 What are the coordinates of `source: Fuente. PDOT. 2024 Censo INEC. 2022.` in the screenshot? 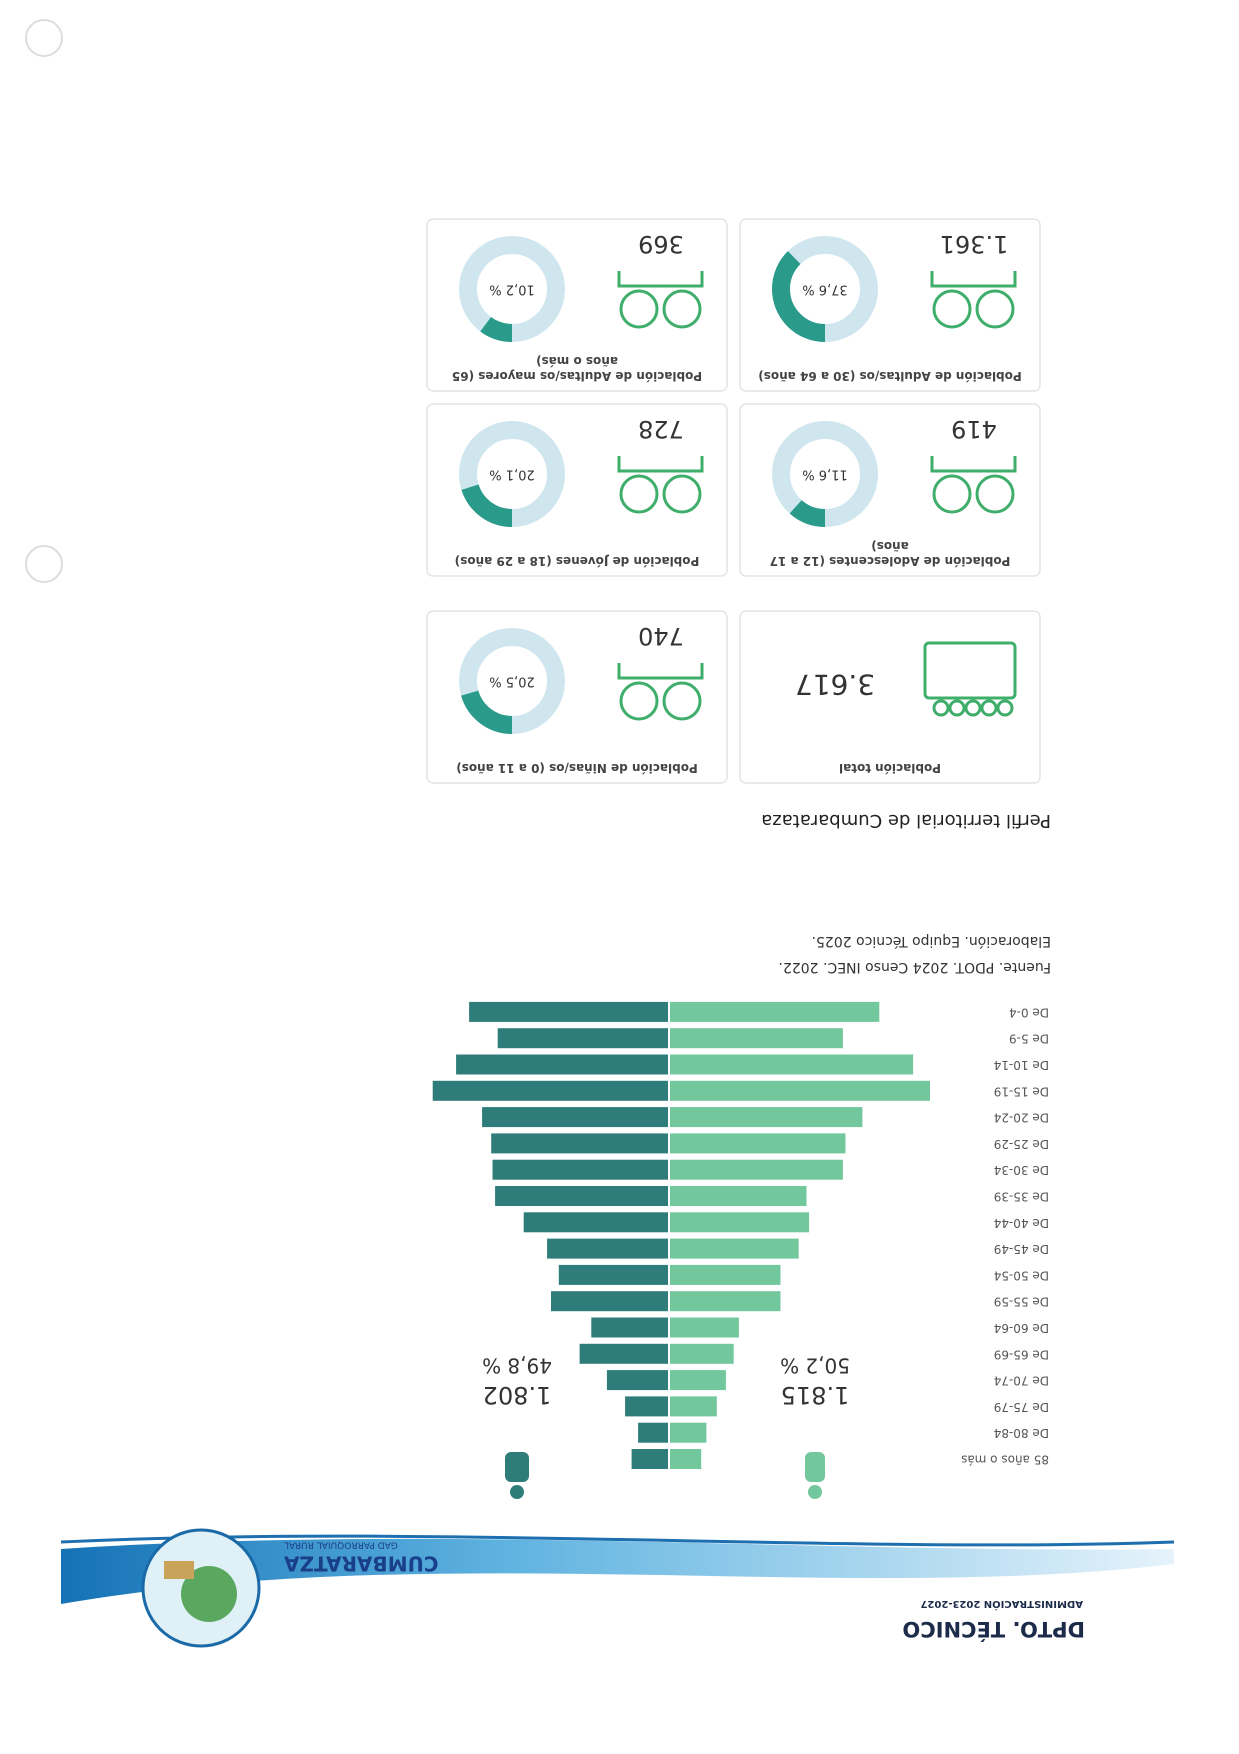 It's located at (914, 967).